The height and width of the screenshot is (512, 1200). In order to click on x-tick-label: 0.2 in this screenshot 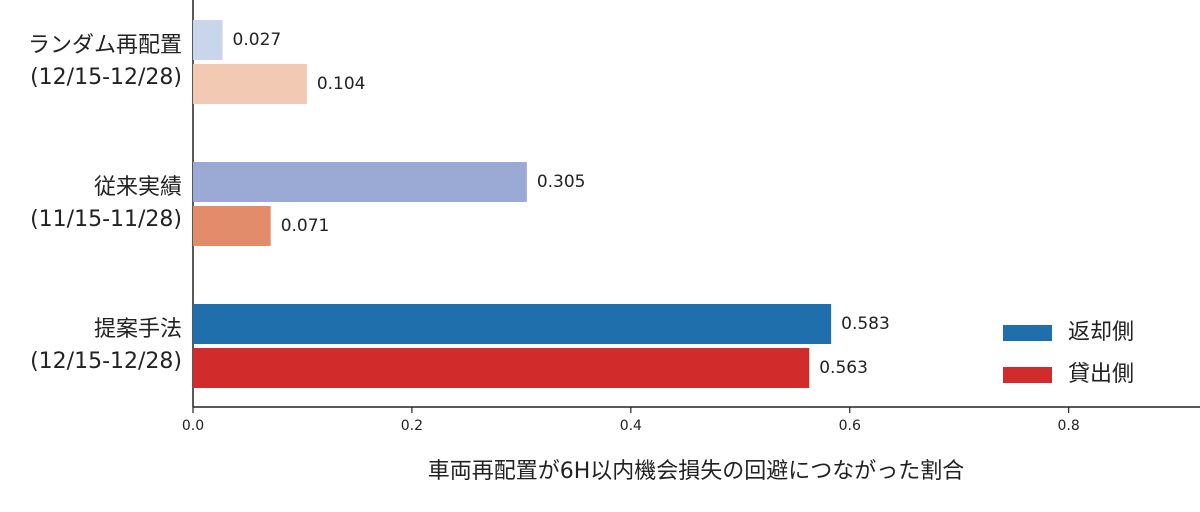, I will do `click(412, 426)`.